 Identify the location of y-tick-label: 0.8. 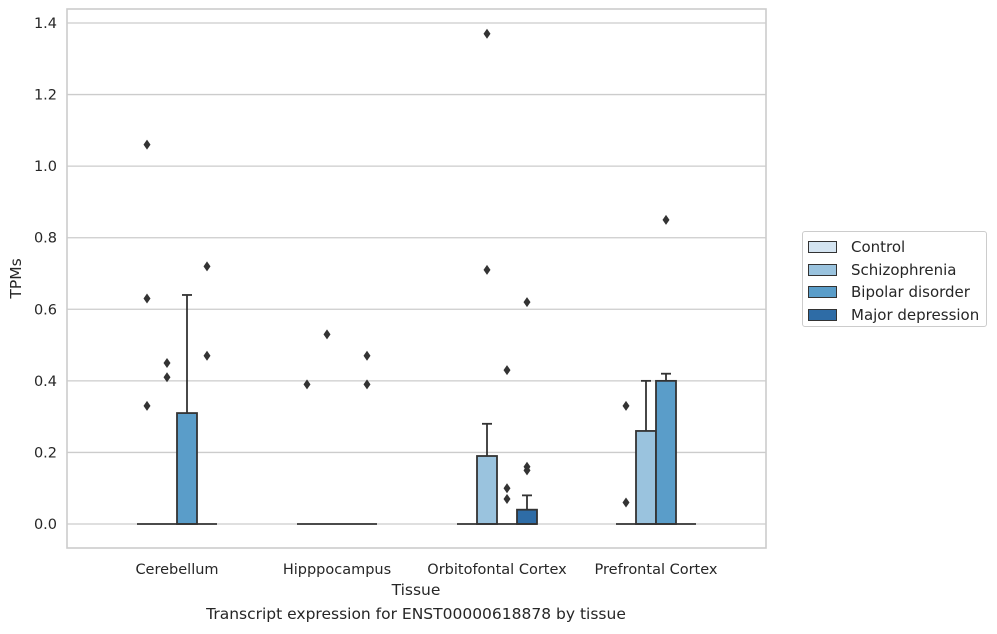
(45, 239).